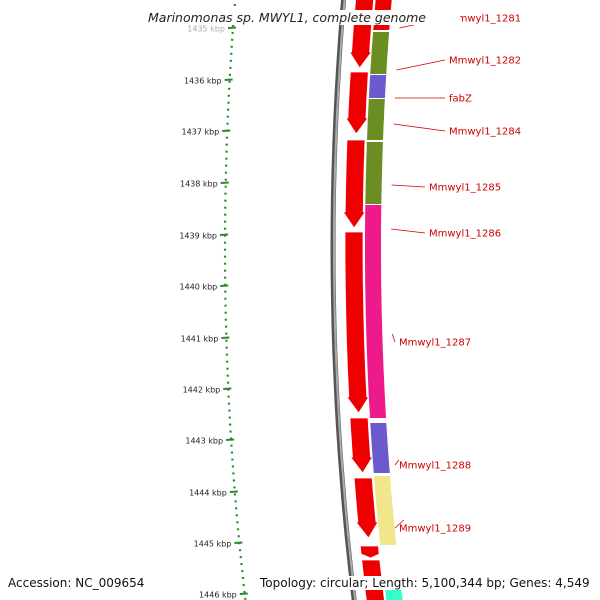 Image resolution: width=600 pixels, height=600 pixels. What do you see at coordinates (465, 234) in the screenshot?
I see `gene-label: Mmwyl1_1286` at bounding box center [465, 234].